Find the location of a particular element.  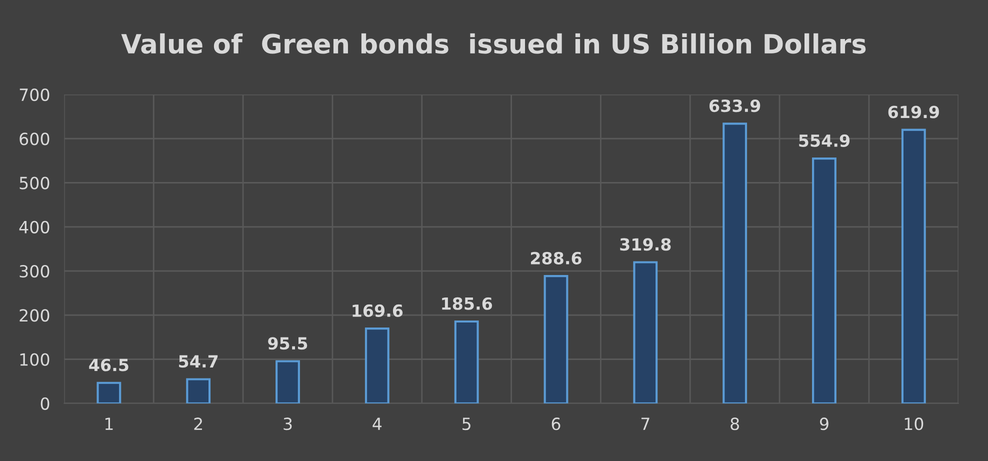

data-label: 185.6 is located at coordinates (467, 303).